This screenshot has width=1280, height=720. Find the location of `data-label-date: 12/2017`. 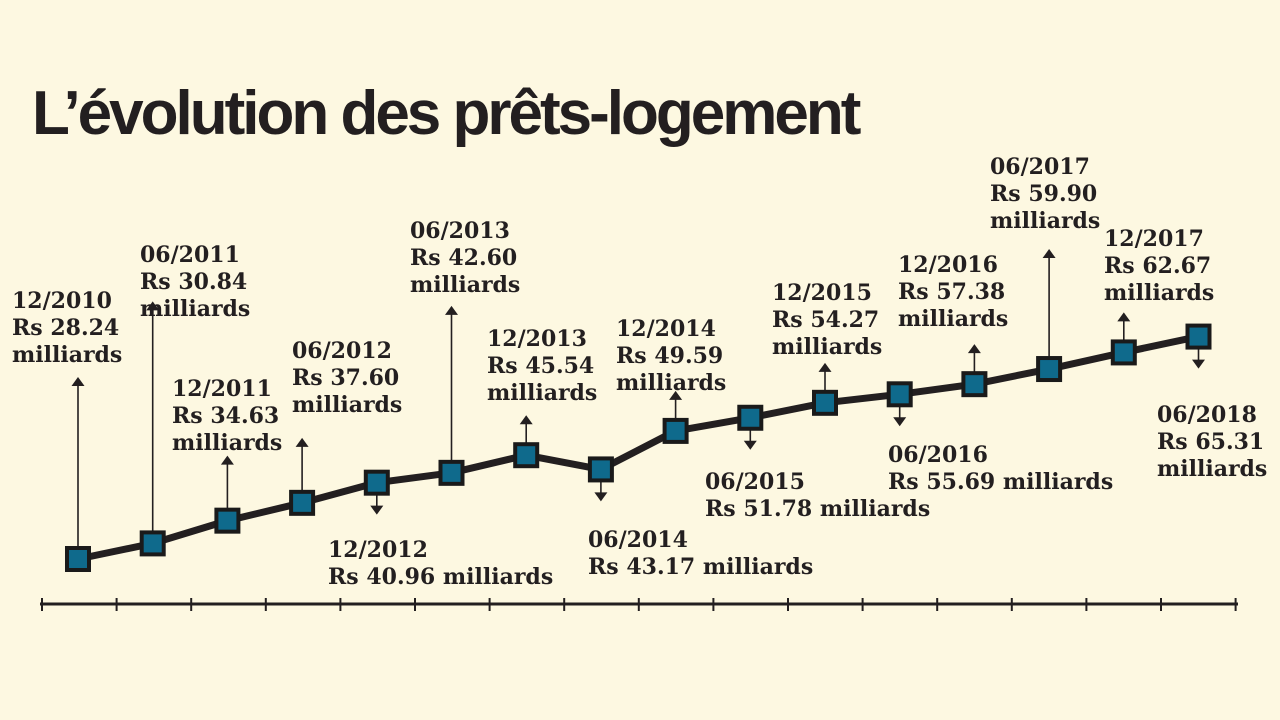

data-label-date: 12/2017 is located at coordinates (1154, 239).